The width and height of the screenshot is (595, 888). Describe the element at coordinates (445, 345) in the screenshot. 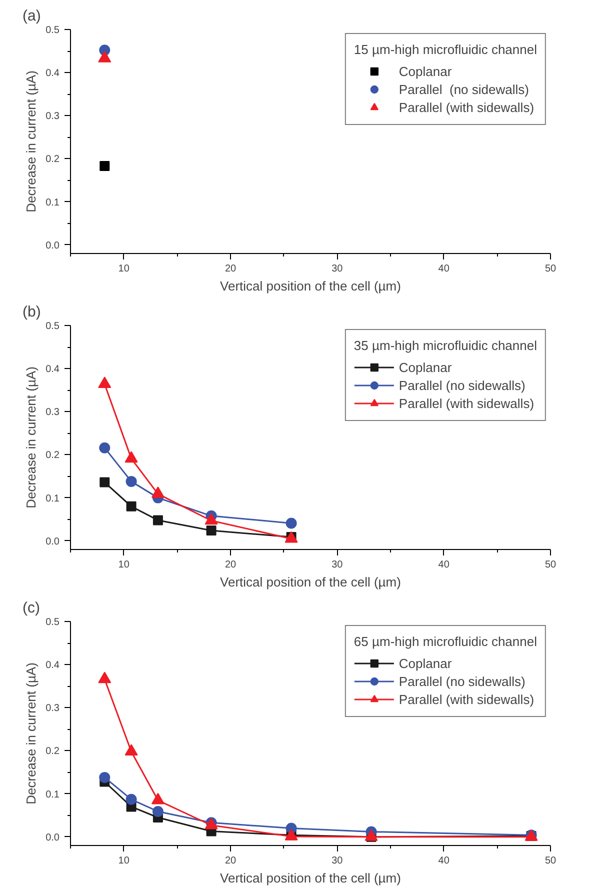

I see `legend-title: 35 µm-high microfluidic channel` at that location.